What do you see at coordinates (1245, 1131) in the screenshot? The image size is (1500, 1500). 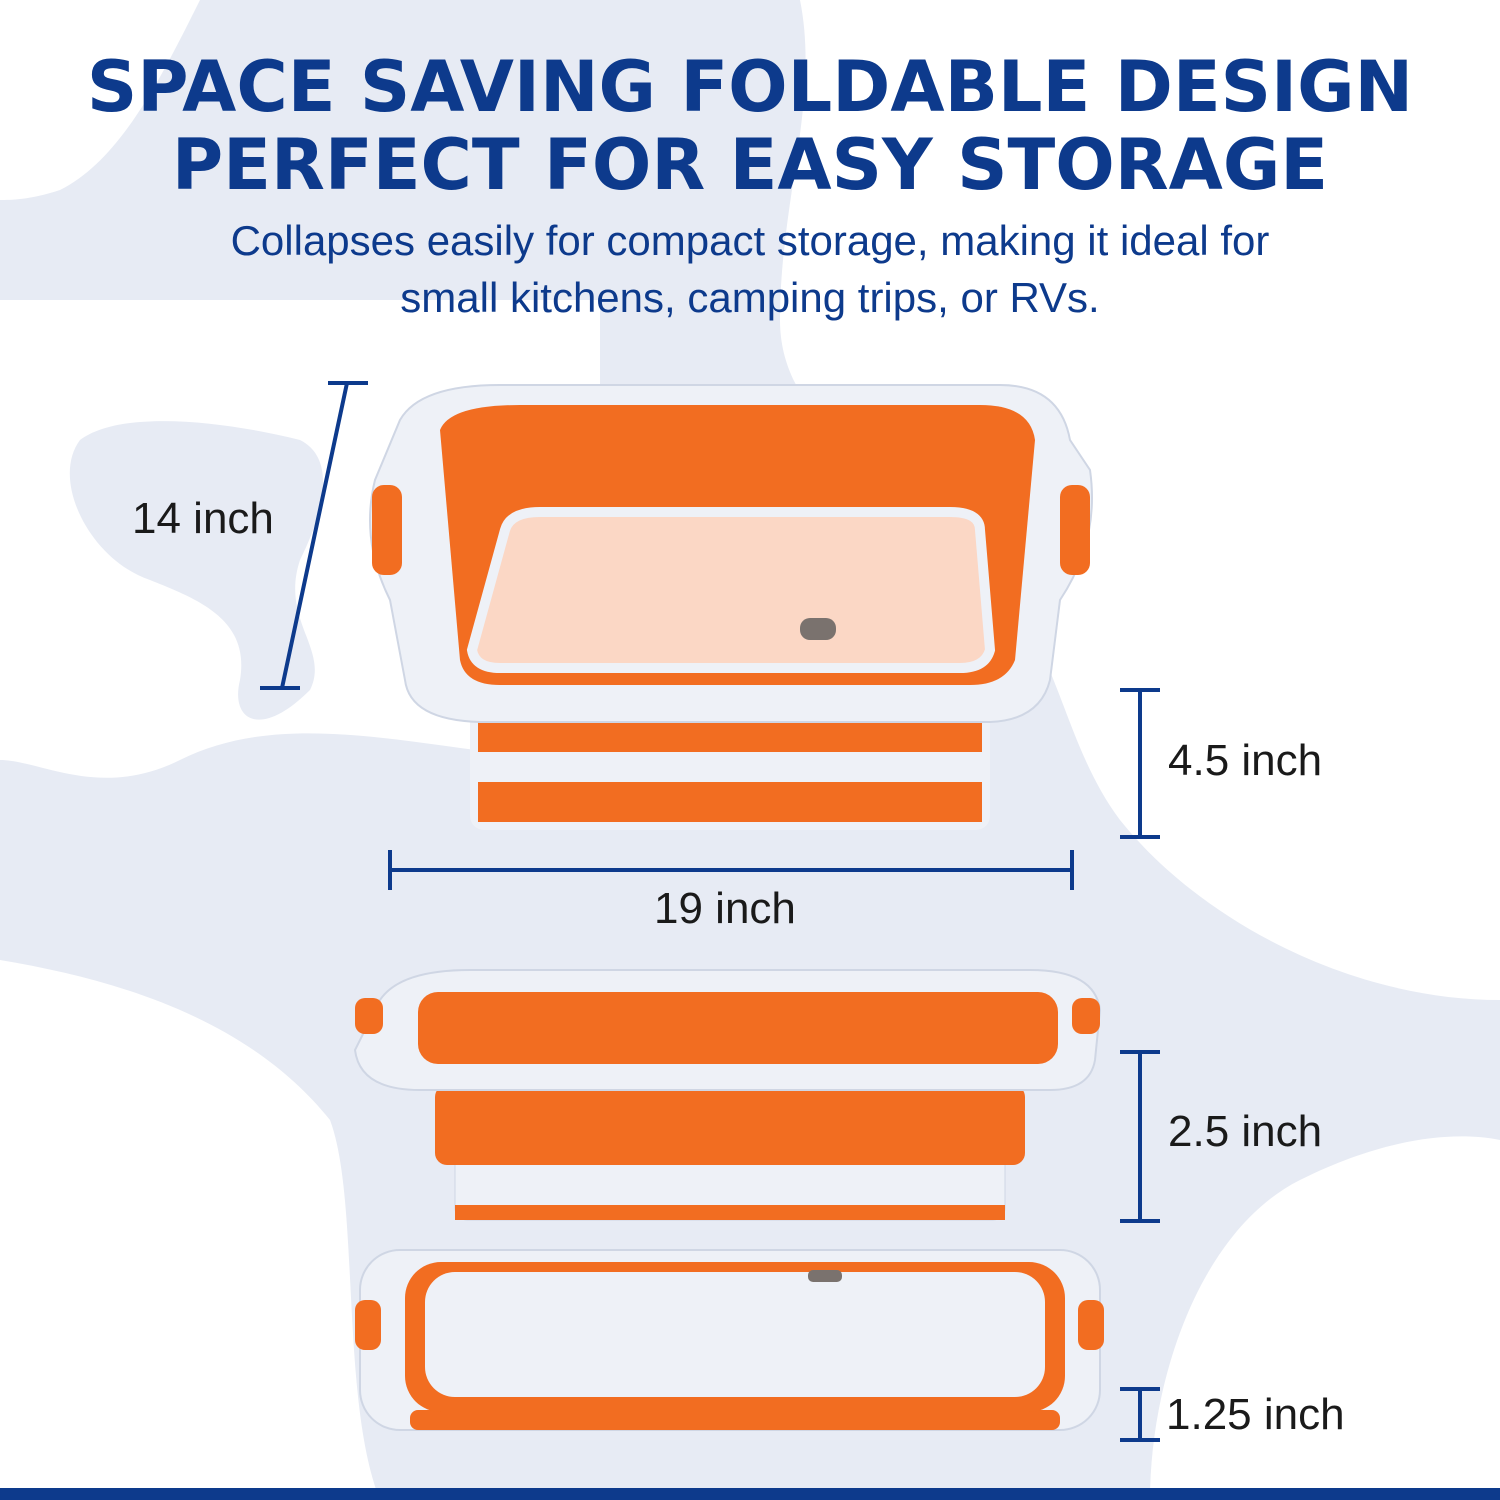 I see `height-half-label: 2.5 inch` at bounding box center [1245, 1131].